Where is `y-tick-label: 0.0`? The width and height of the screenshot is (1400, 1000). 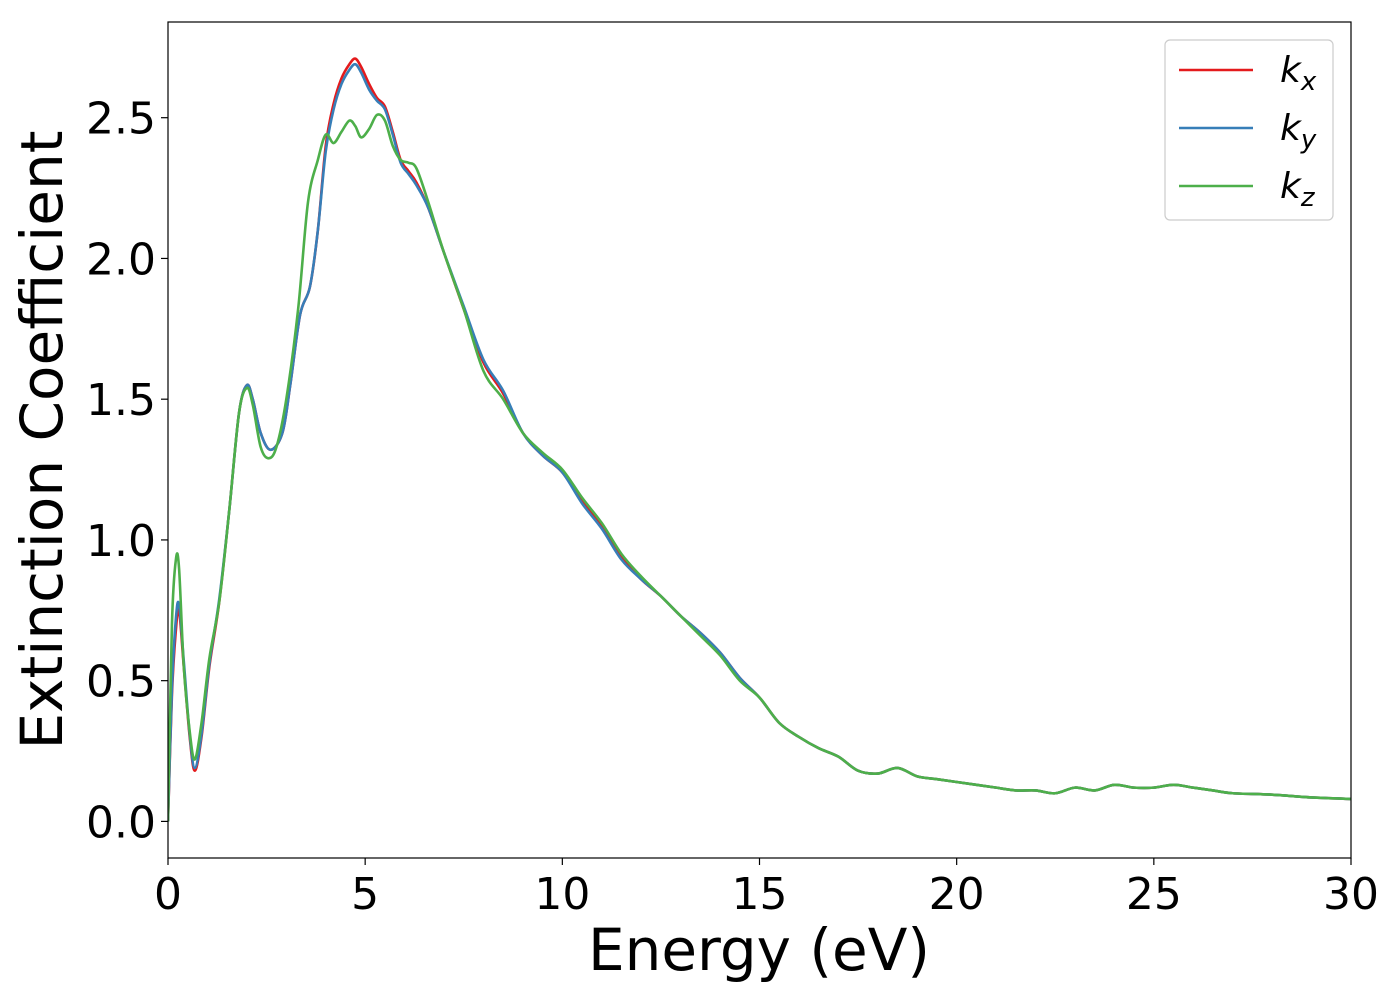 y-tick-label: 0.0 is located at coordinates (121, 822).